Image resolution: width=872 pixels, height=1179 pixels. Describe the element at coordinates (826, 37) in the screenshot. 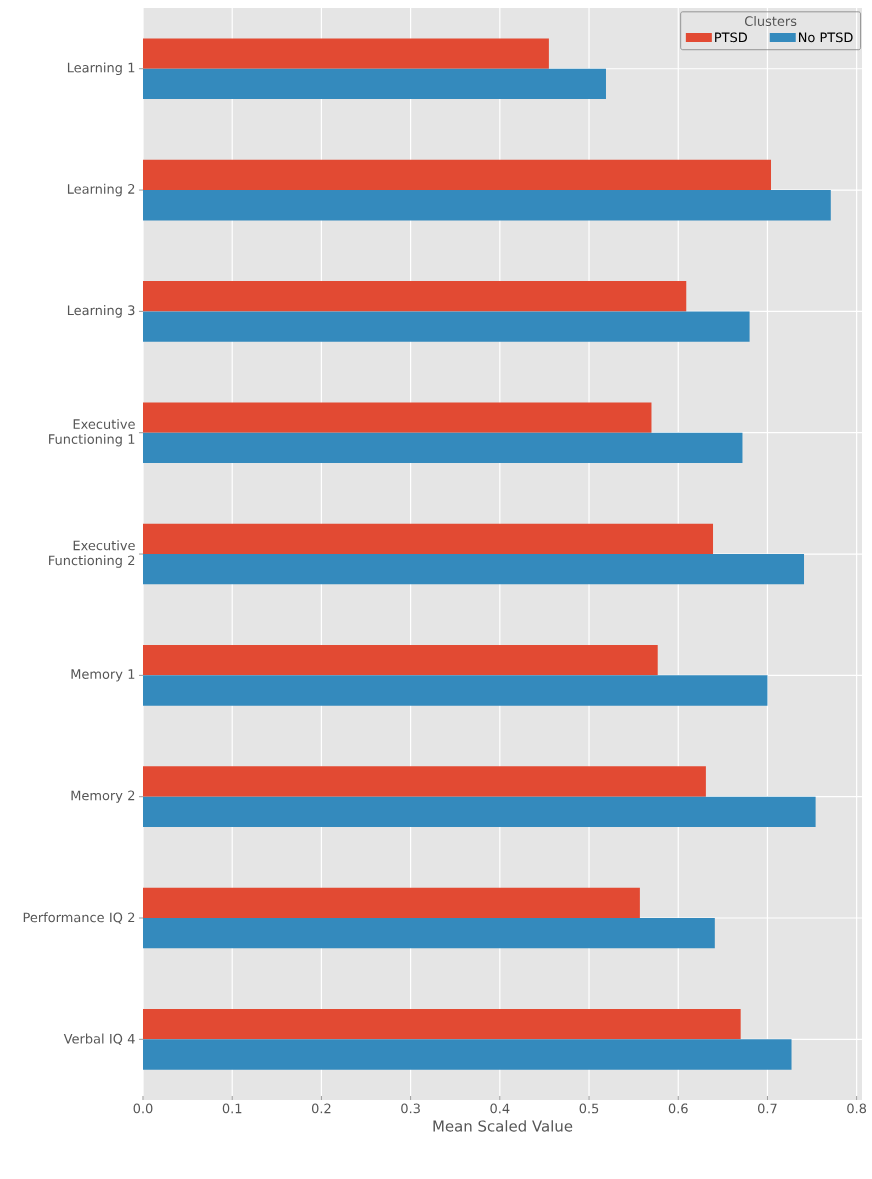

I see `legend-label: No PTSD` at that location.